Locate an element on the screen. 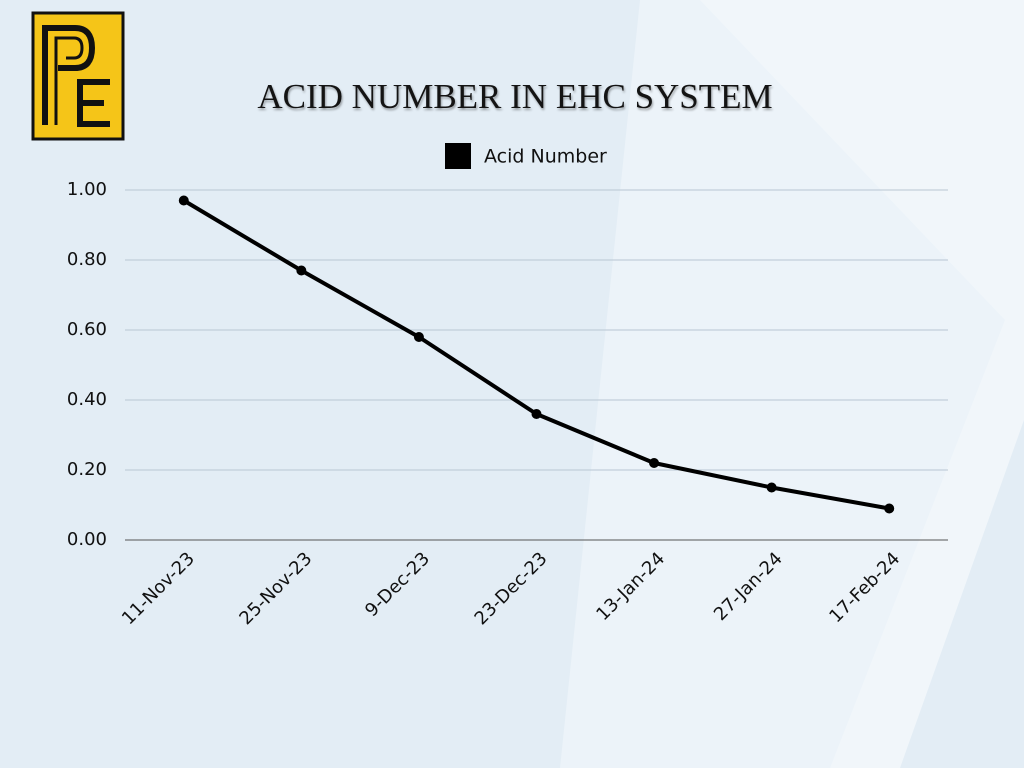  y-tick-label: 0.80 is located at coordinates (87, 259).